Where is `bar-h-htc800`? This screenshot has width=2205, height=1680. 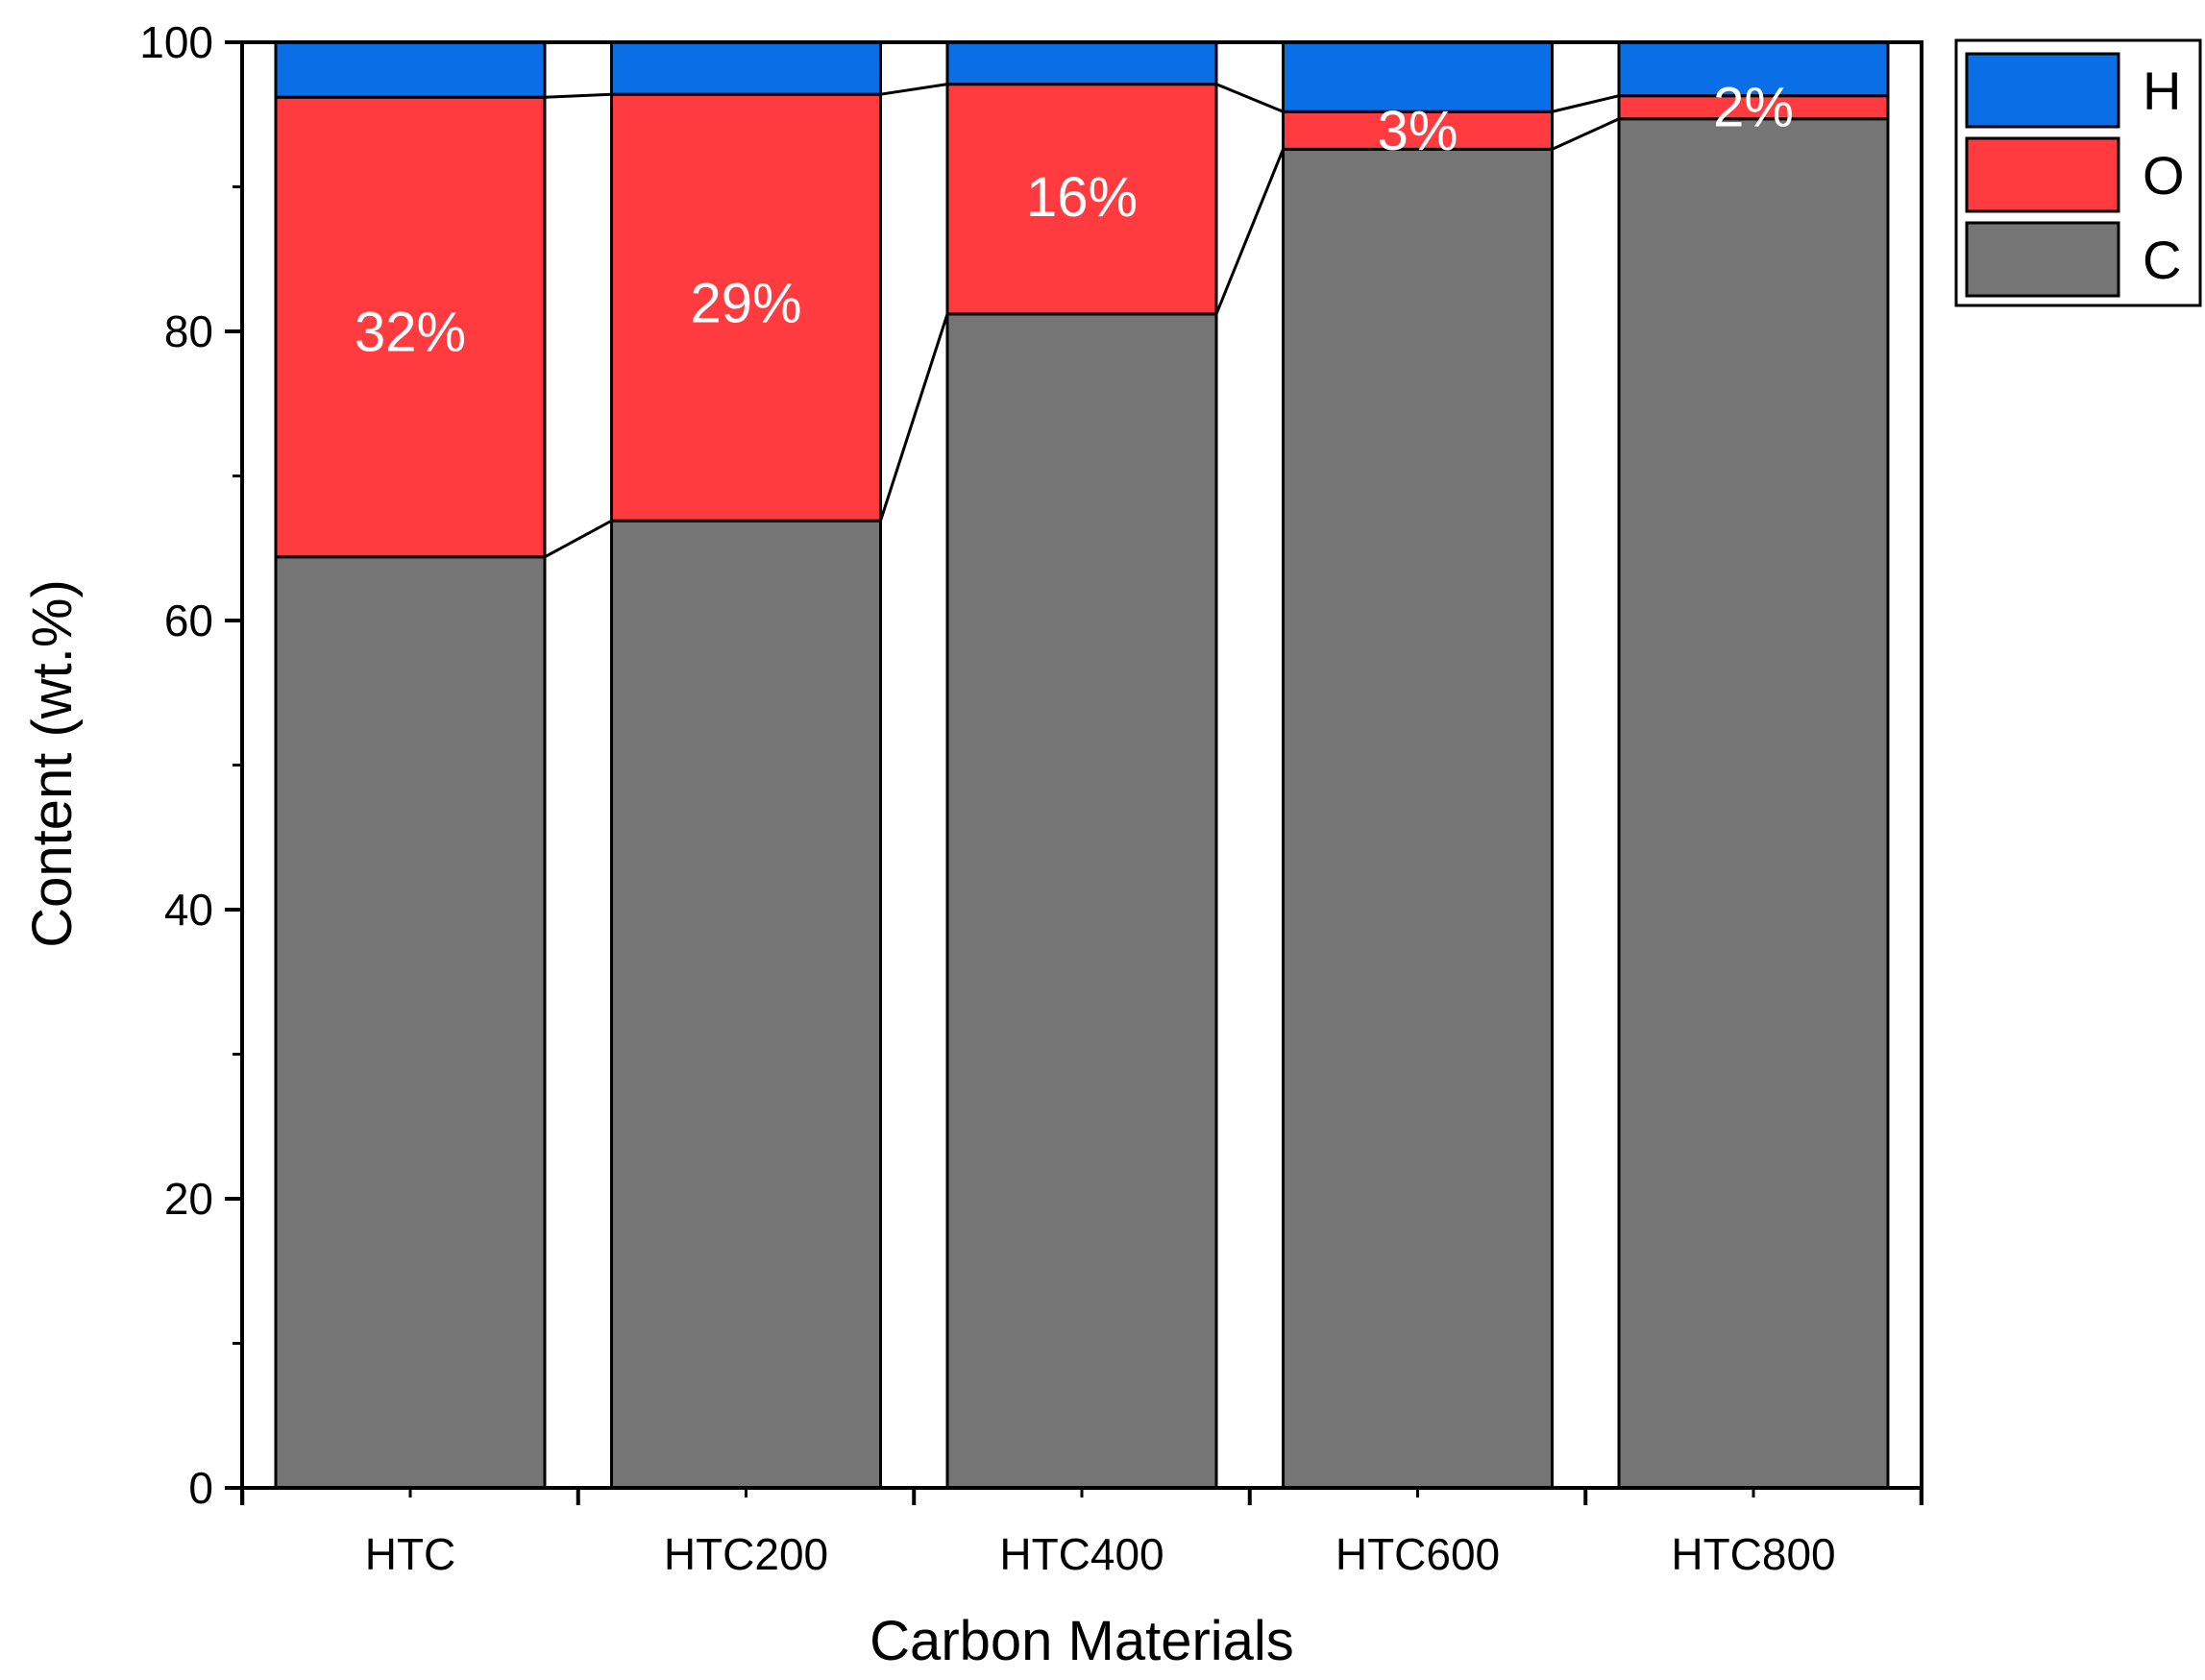 bar-h-htc800 is located at coordinates (1754, 69).